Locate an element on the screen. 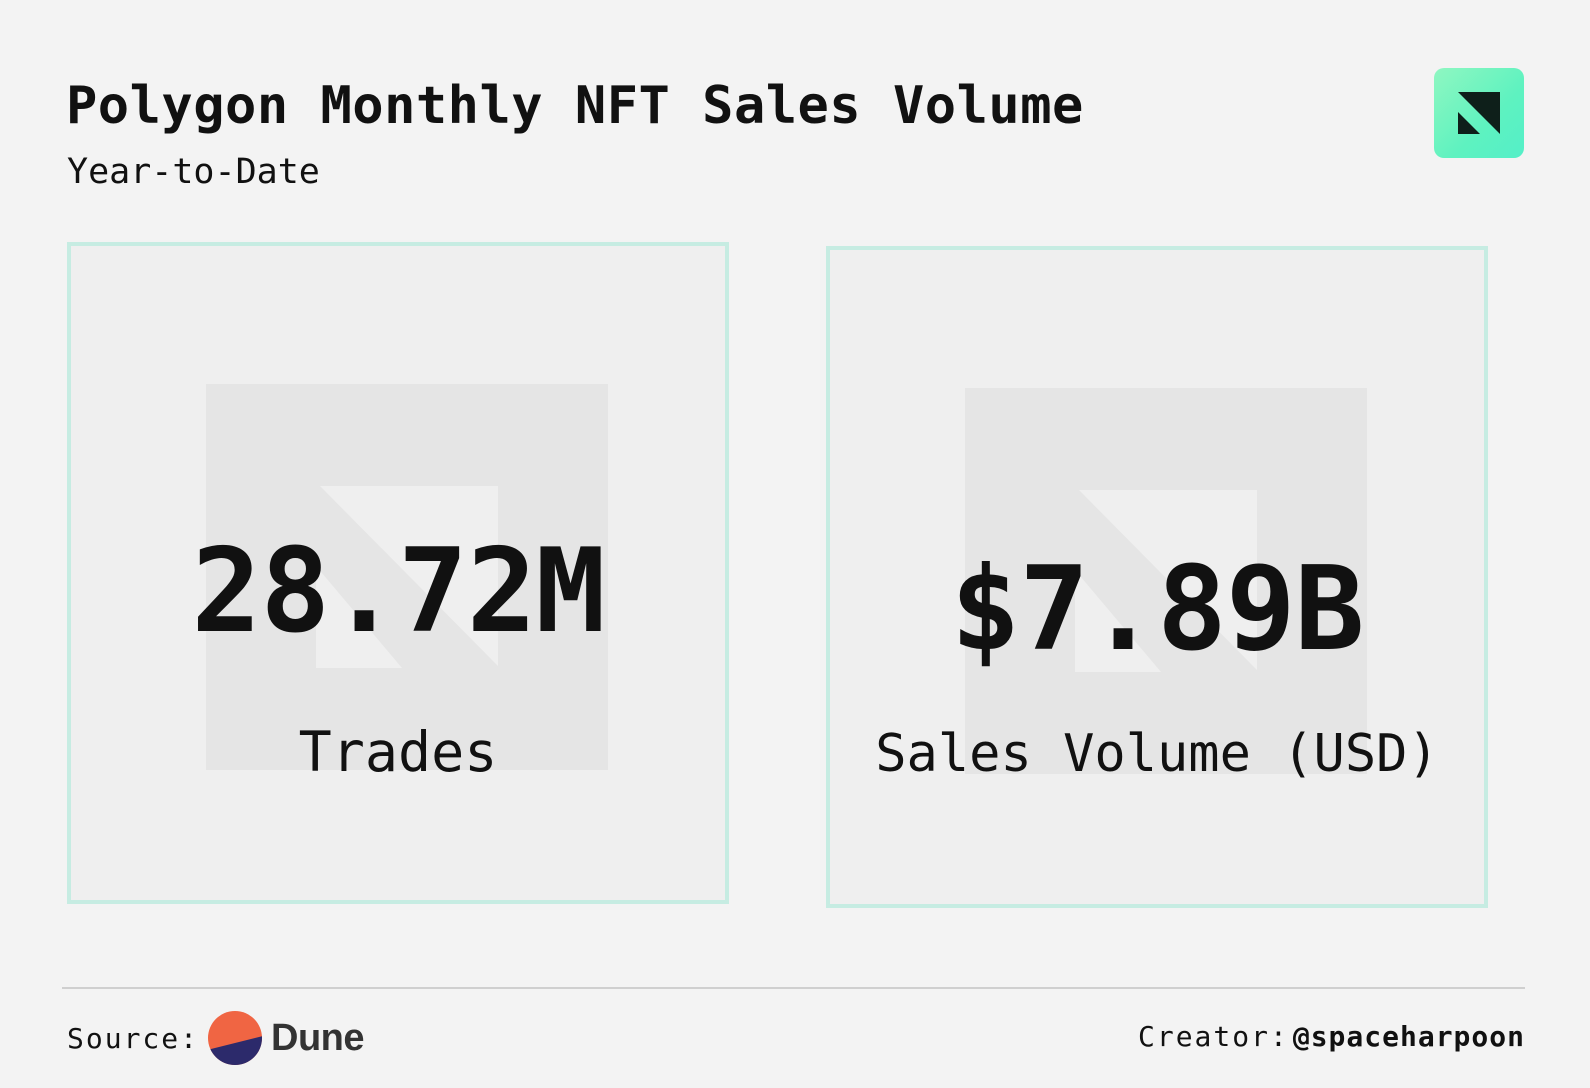 Image resolution: width=1590 pixels, height=1088 pixels. sales-volume-label: Sales Volume (USD) is located at coordinates (1157, 754).